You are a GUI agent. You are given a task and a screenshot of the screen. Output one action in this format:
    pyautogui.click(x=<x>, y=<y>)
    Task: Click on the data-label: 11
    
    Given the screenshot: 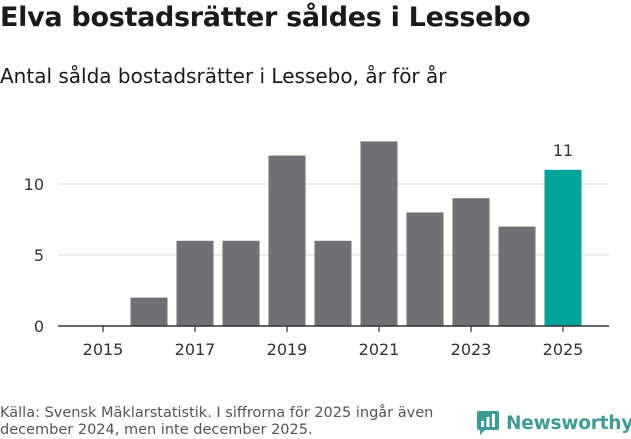 What is the action you would take?
    pyautogui.click(x=563, y=150)
    